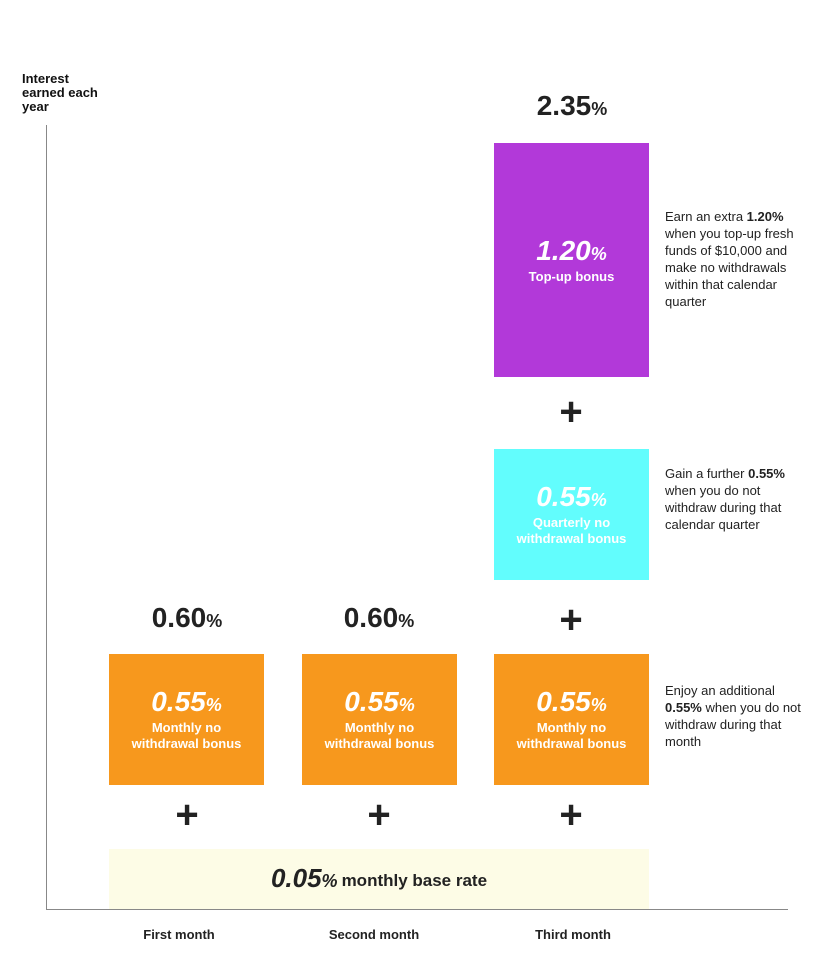  What do you see at coordinates (571, 530) in the screenshot?
I see `bar-label: Quarterly no withdrawal bonus` at bounding box center [571, 530].